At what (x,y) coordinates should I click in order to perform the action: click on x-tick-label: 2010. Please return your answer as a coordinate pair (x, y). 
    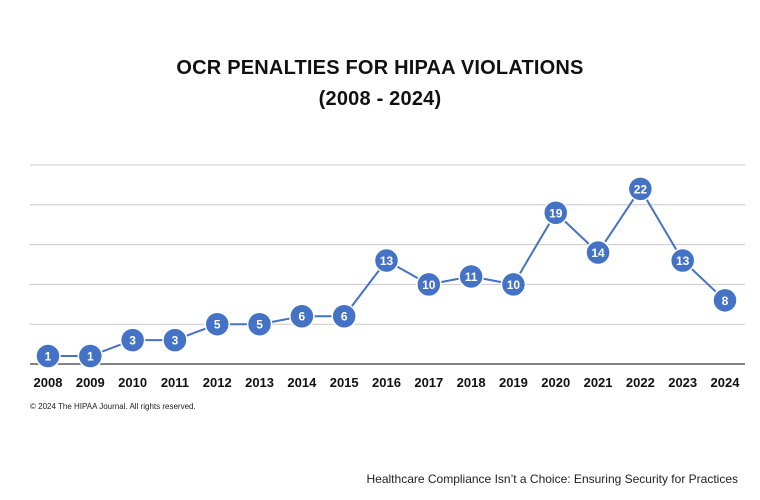
    Looking at the image, I should click on (132, 382).